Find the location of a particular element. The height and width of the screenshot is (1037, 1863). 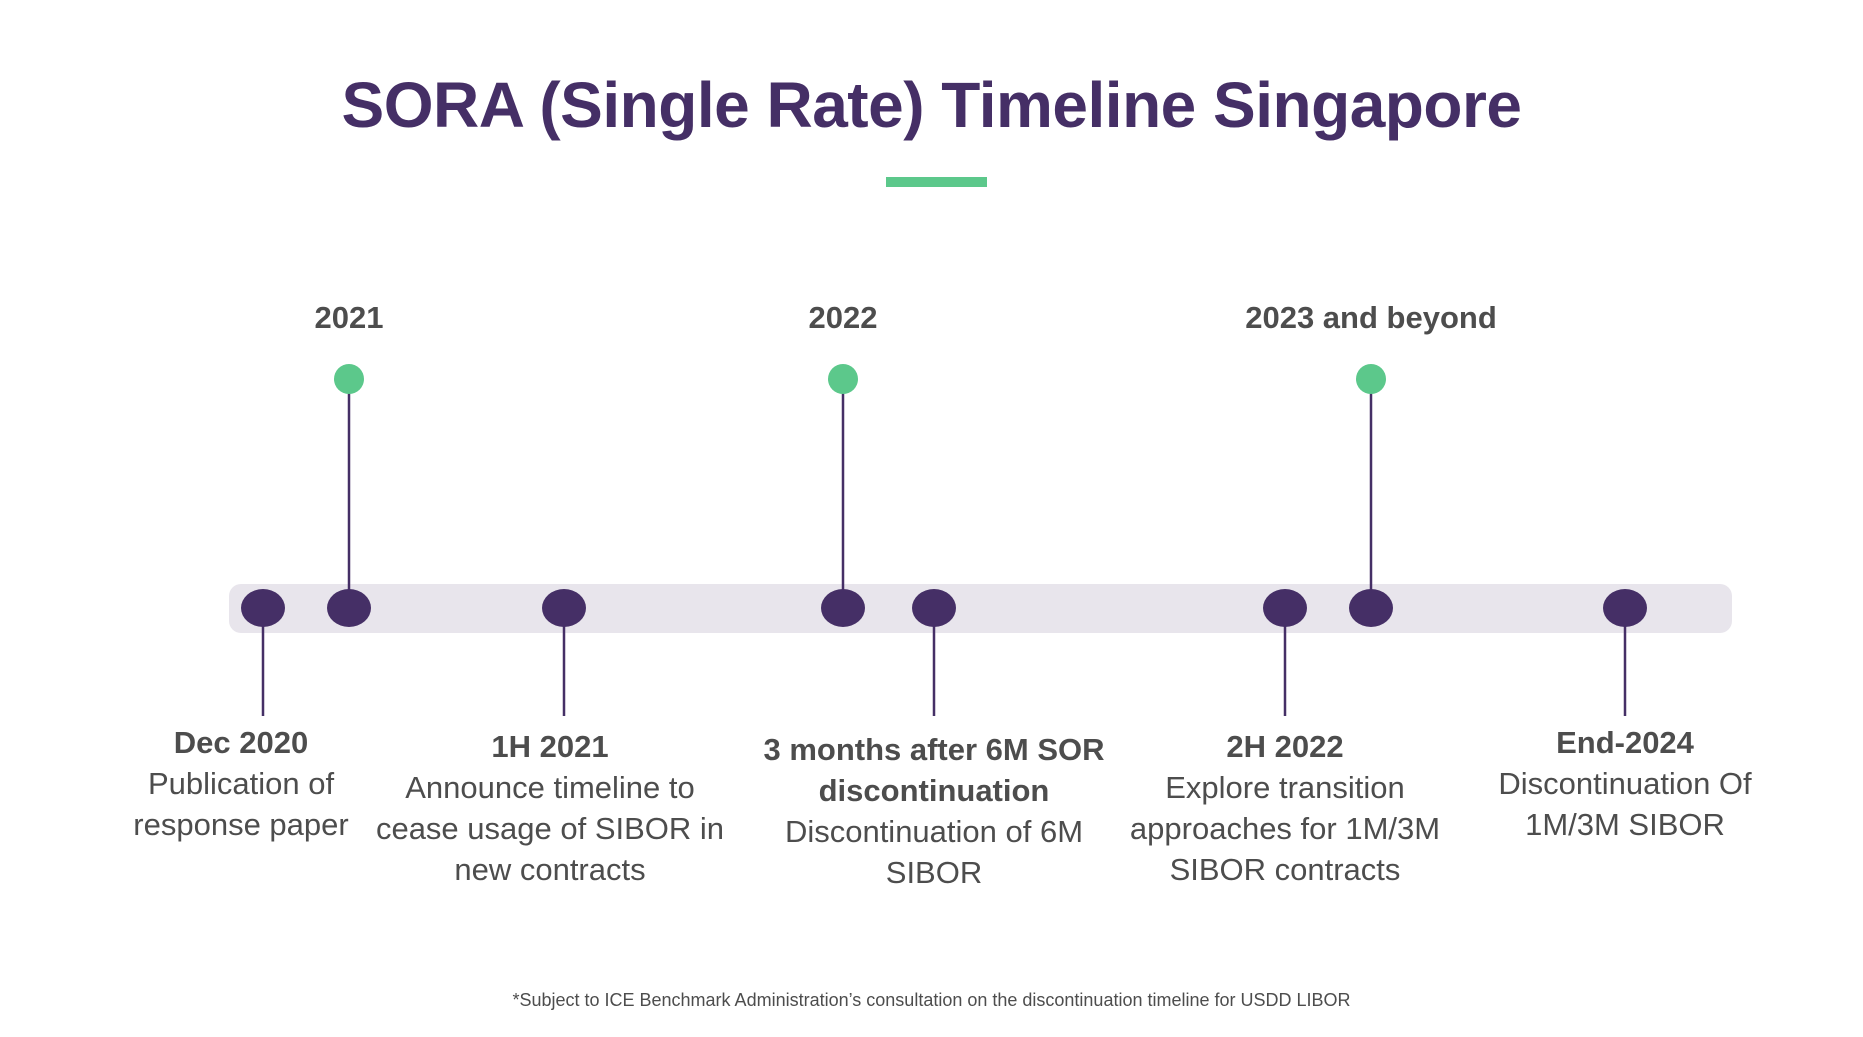

event-end-2024: End-2024 Discontinuation Of 1M/3M SIBOR is located at coordinates (1625, 783).